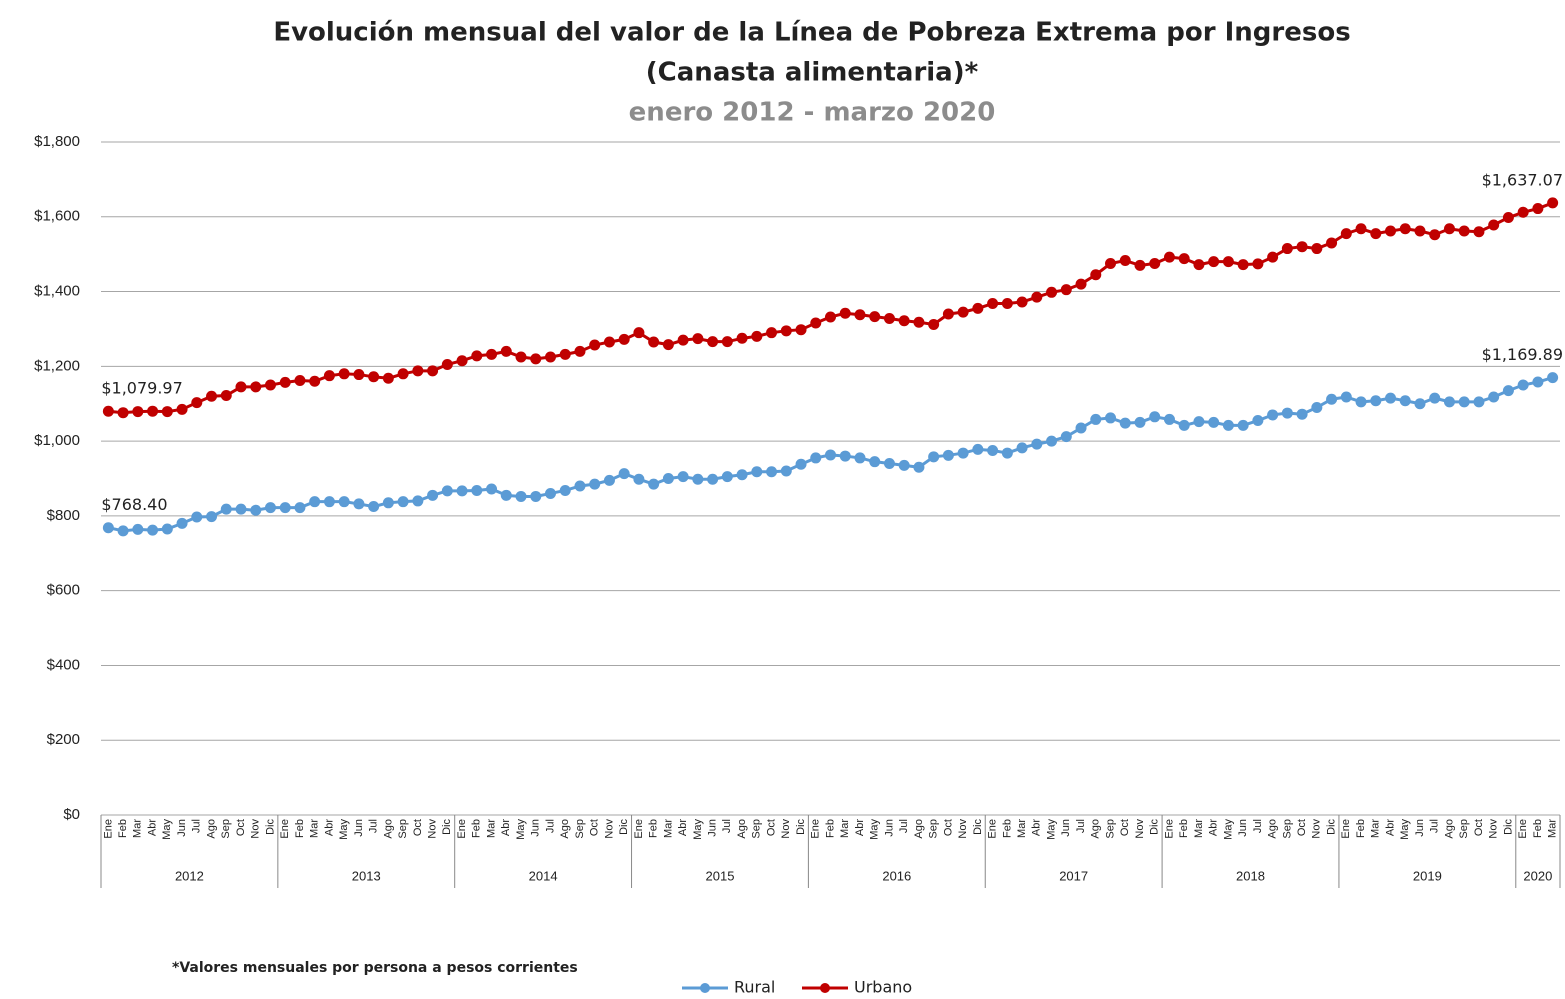  What do you see at coordinates (63, 739) in the screenshot?
I see `y-tick-label: $200` at bounding box center [63, 739].